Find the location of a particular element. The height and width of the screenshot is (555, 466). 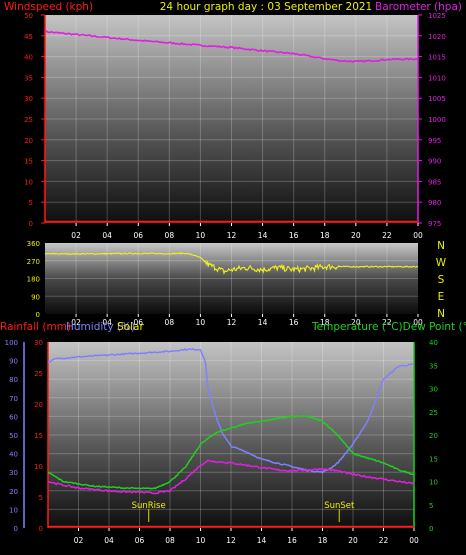

rain-axis: 0 5 10 15 20 25 30 is located at coordinates (41, 436).